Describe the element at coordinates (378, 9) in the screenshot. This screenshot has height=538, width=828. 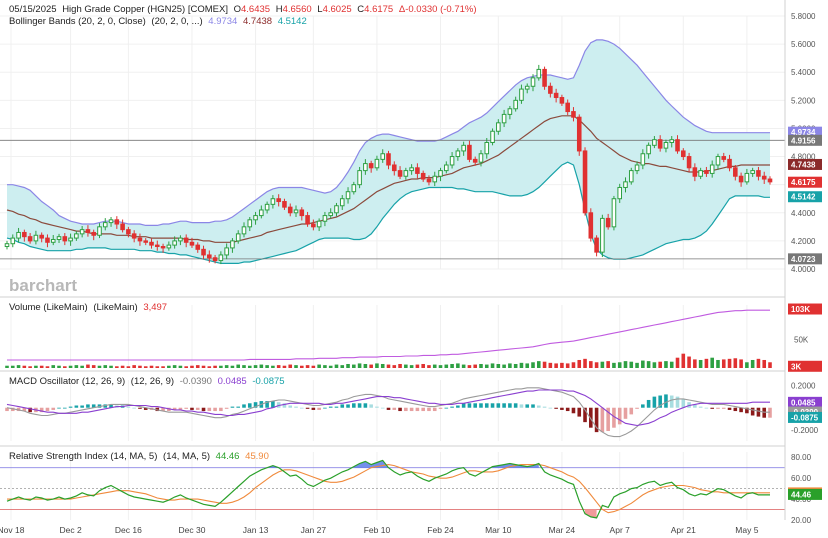
I see `header-close: 4.6175` at that location.